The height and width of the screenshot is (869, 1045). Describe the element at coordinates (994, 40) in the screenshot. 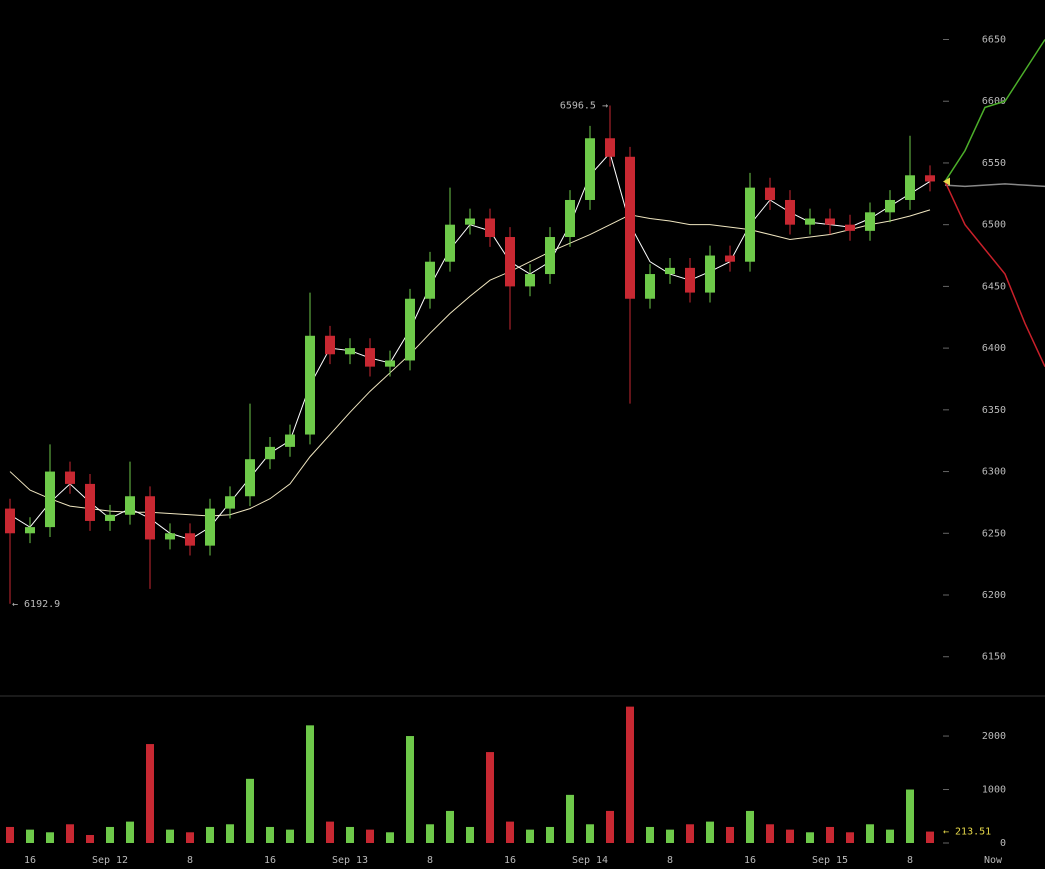

I see `y-tick-label: 6650` at that location.